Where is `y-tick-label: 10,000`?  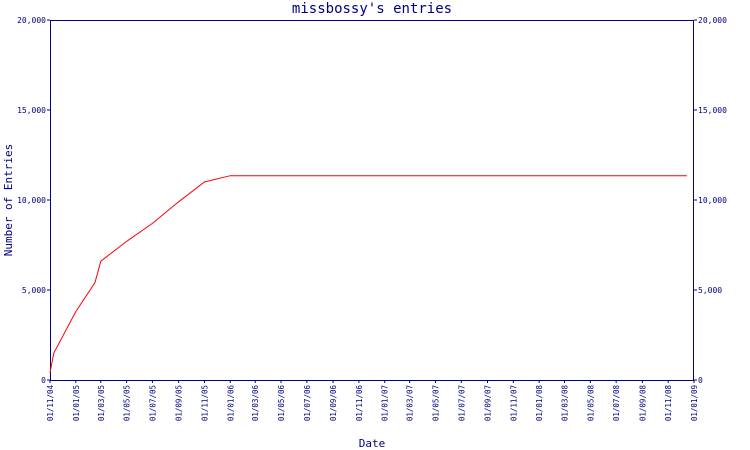 y-tick-label: 10,000 is located at coordinates (31, 200).